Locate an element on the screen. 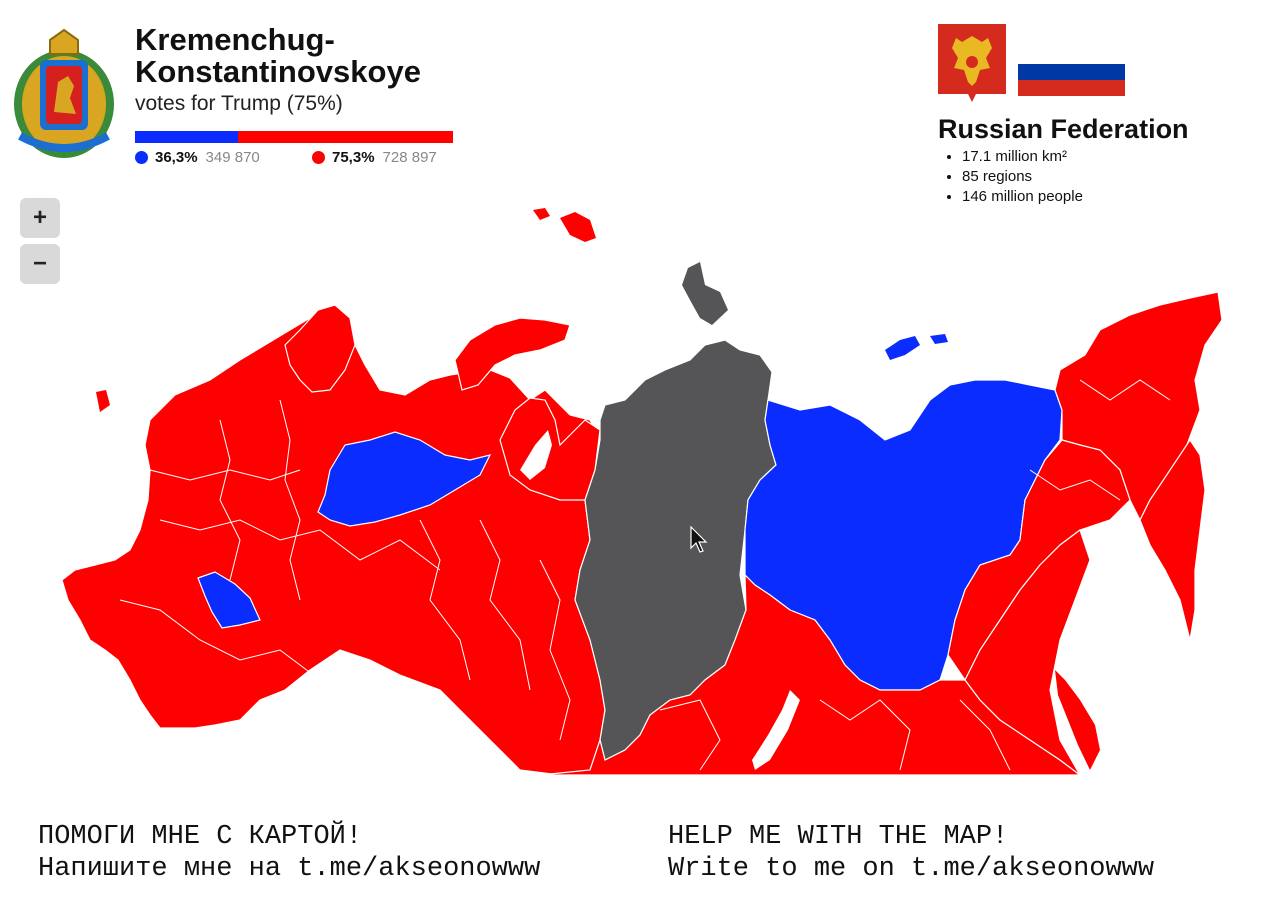 The image size is (1274, 918). footer-en-line2: Write to me on t.me/akseonowww is located at coordinates (911, 869).